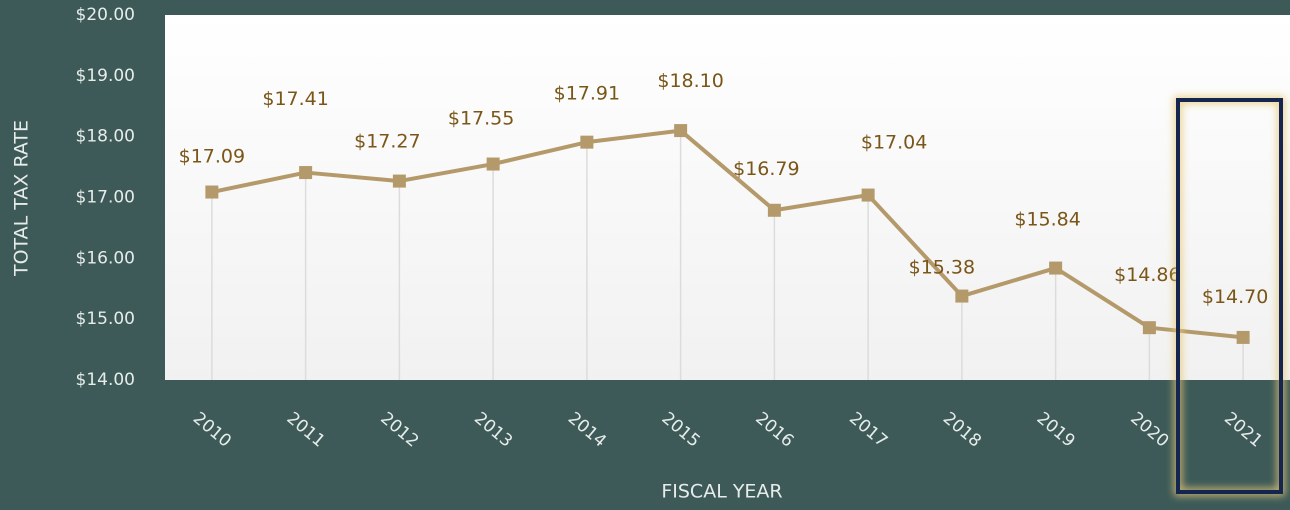  What do you see at coordinates (105, 15) in the screenshot?
I see `y-tick-label: $20.00` at bounding box center [105, 15].